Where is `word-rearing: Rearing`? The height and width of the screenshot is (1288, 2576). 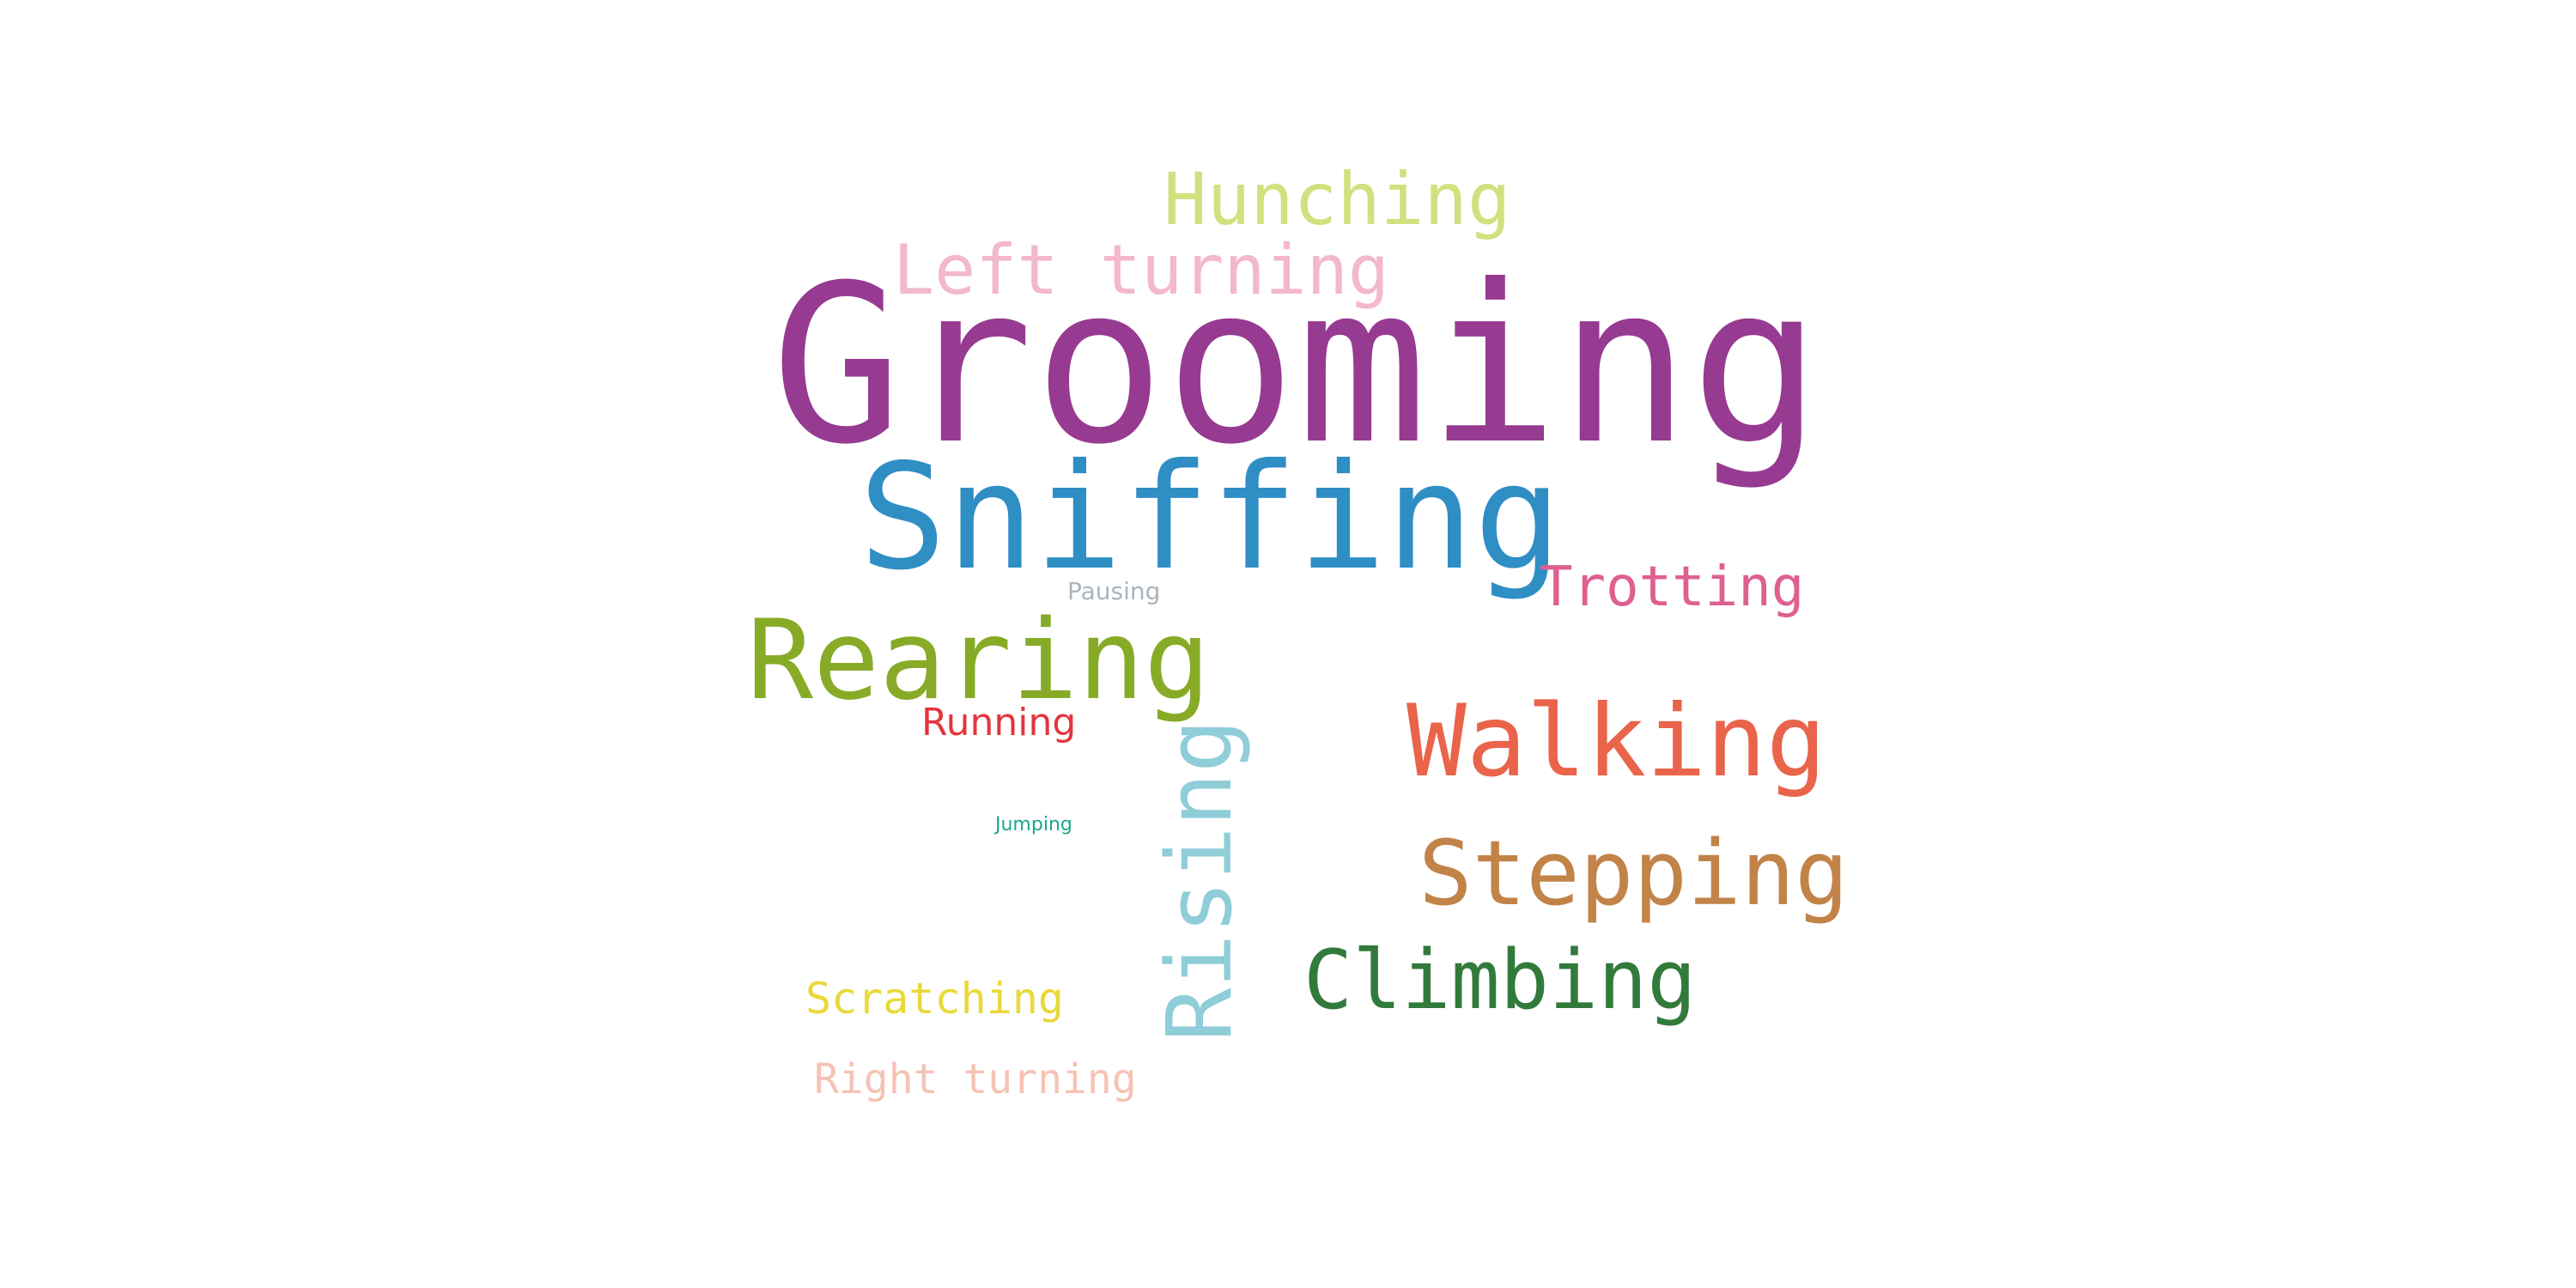
word-rearing: Rearing is located at coordinates (979, 661).